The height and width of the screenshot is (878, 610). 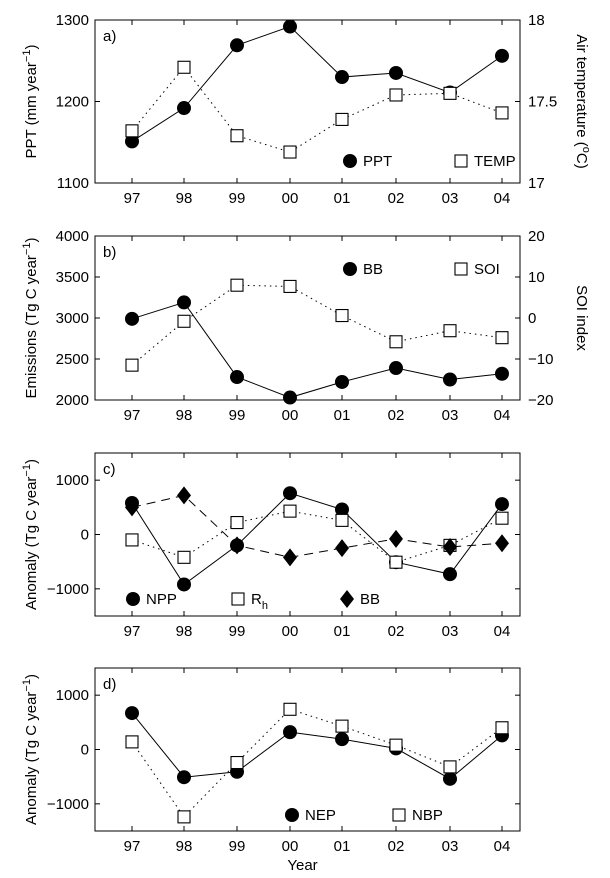 What do you see at coordinates (450, 198) in the screenshot?
I see `x-tick-label: 03` at bounding box center [450, 198].